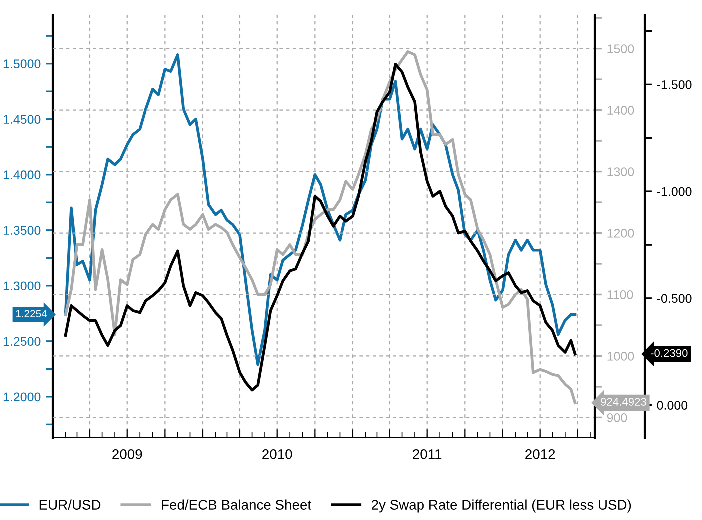 This screenshot has height=520, width=702. Describe the element at coordinates (237, 505) in the screenshot. I see `legend-label: Fed/ECB Balance Sheet` at that location.